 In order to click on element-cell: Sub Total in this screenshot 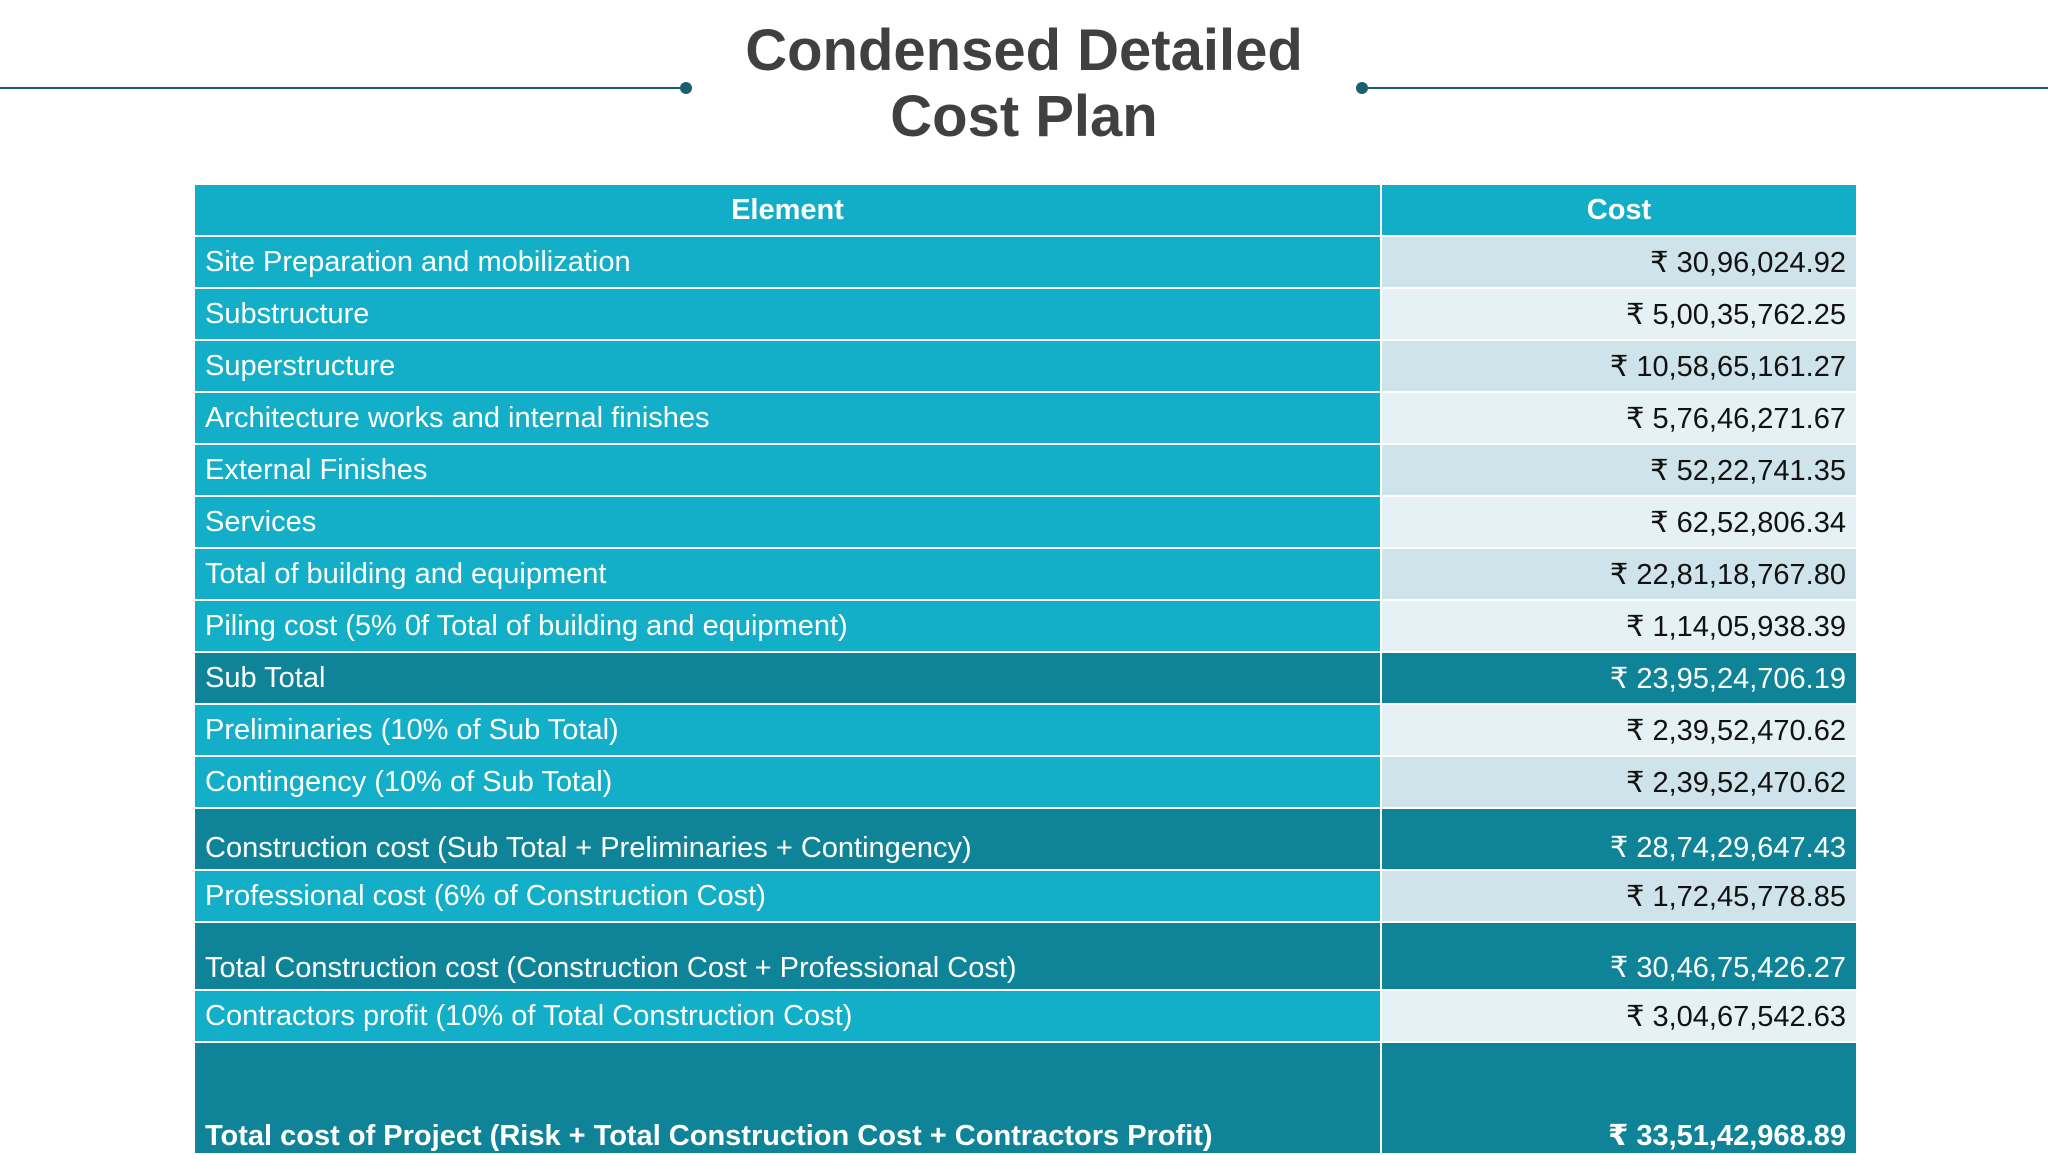, I will do `click(787, 678)`.